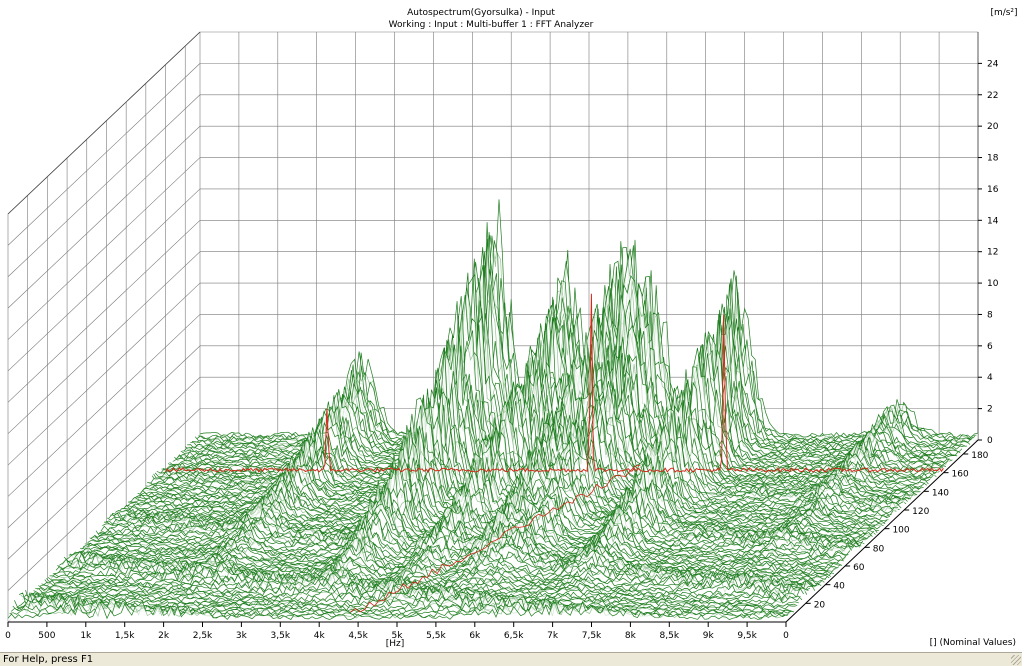 The image size is (1024, 666). I want to click on x-tick-label: 2,5k, so click(203, 636).